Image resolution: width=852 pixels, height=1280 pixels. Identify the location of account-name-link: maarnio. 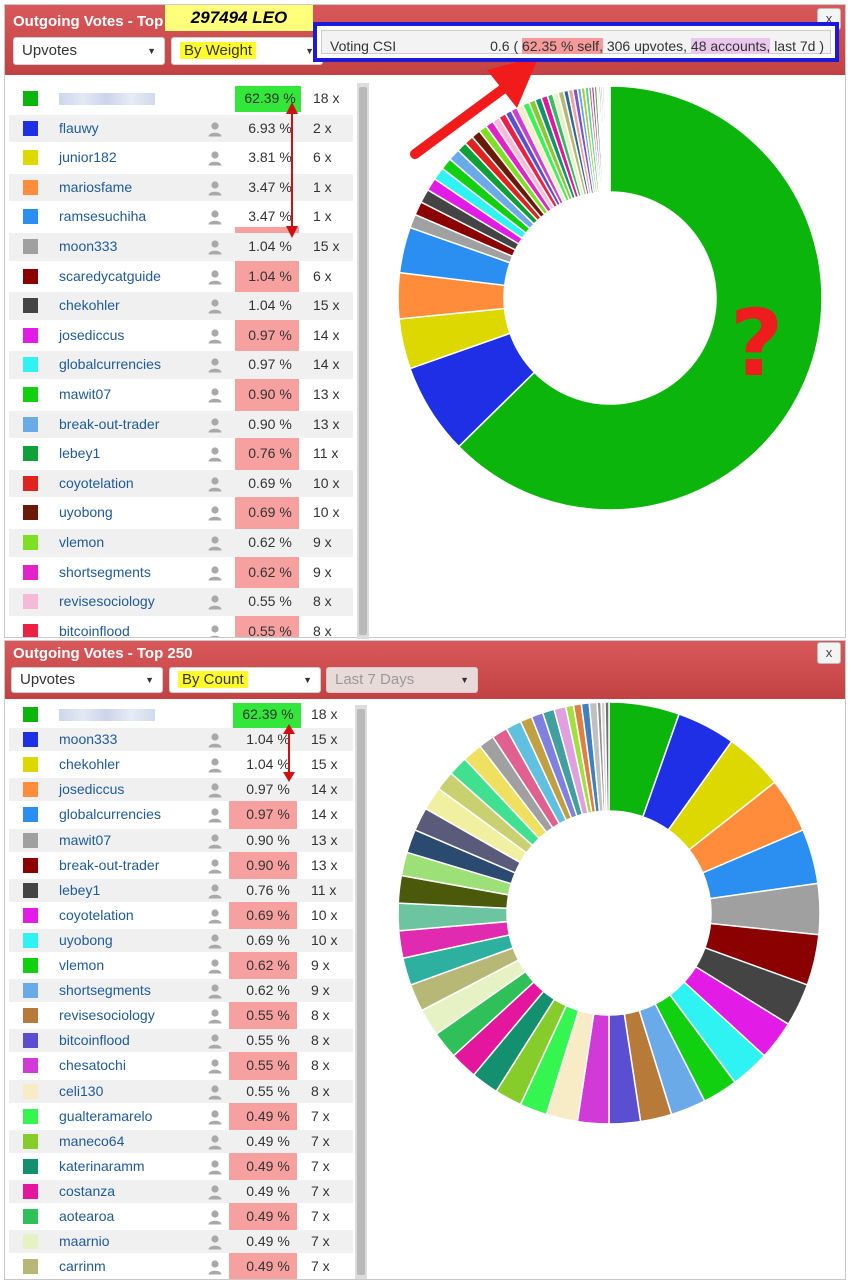
(84, 1241).